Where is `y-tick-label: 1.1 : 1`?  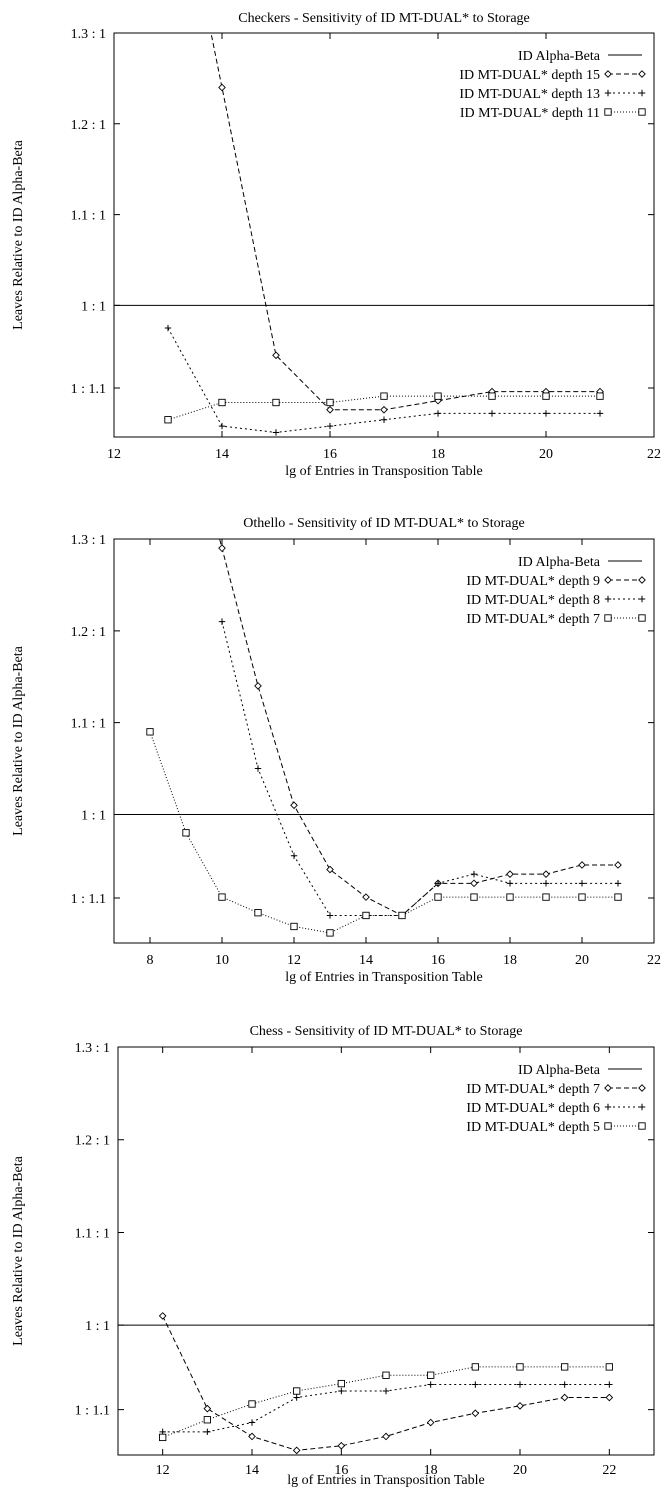
y-tick-label: 1.1 : 1 is located at coordinates (88, 216).